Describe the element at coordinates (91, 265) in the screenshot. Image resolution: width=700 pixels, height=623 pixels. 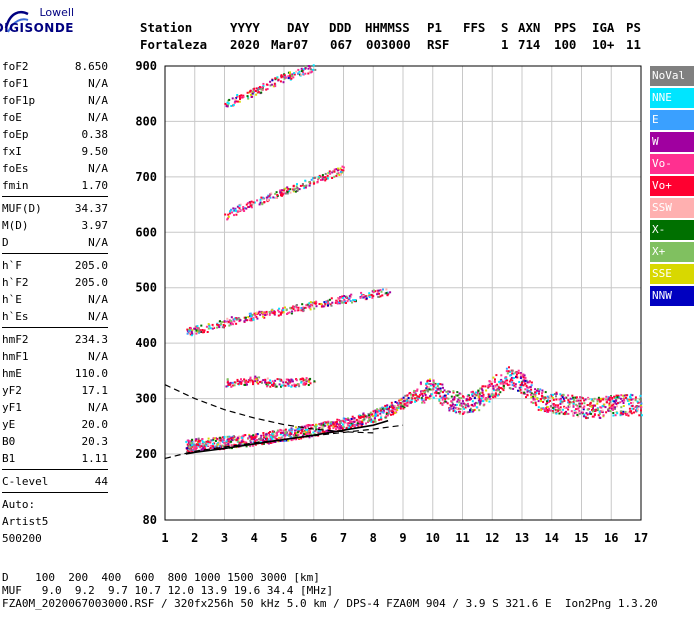
I see `param-value: 205.0` at that location.